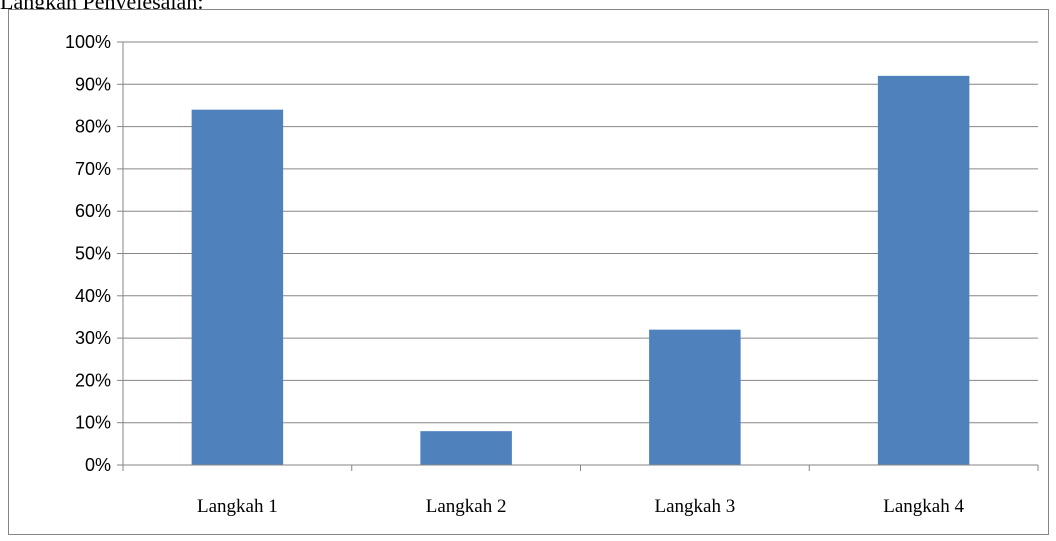 The image size is (1056, 541). What do you see at coordinates (93, 211) in the screenshot?
I see `y-tick-label: 60%` at bounding box center [93, 211].